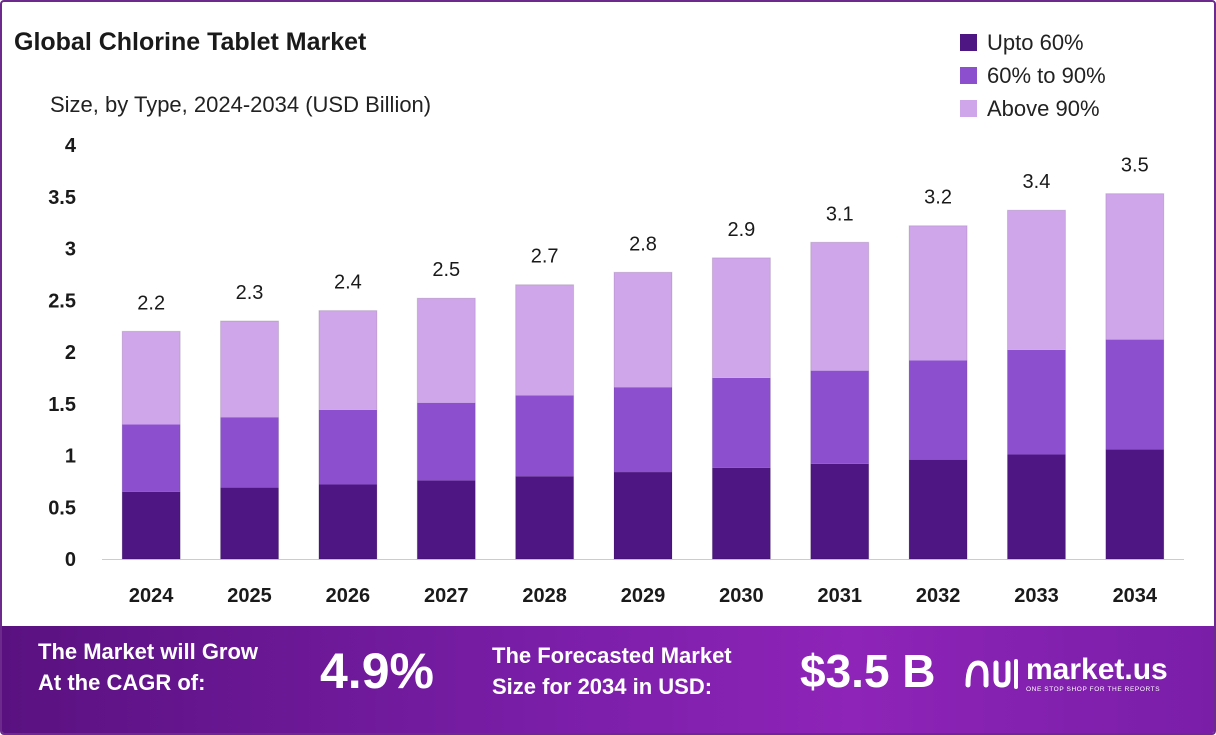 The image size is (1216, 735). I want to click on bar-total-label: 2.8, so click(643, 244).